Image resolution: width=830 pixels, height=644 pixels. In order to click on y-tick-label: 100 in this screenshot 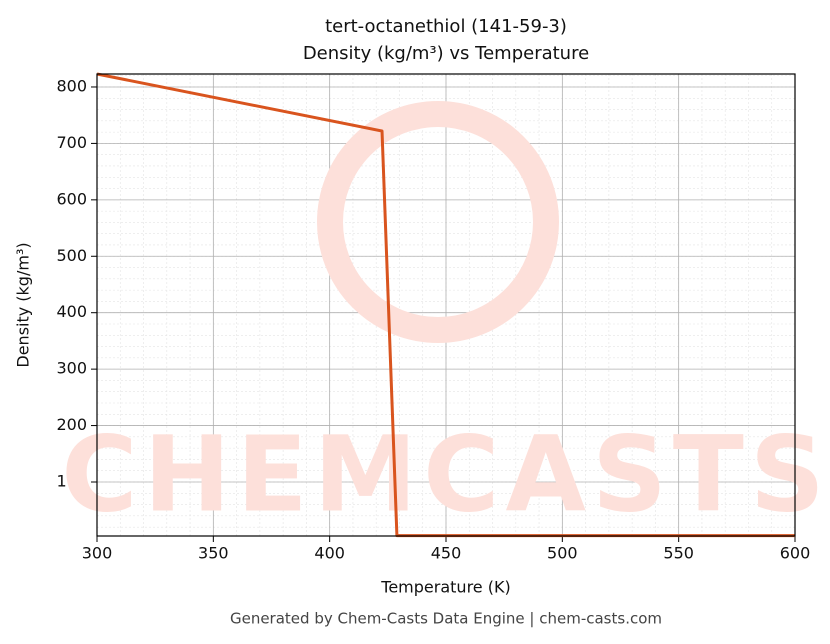, I will do `click(71, 480)`.